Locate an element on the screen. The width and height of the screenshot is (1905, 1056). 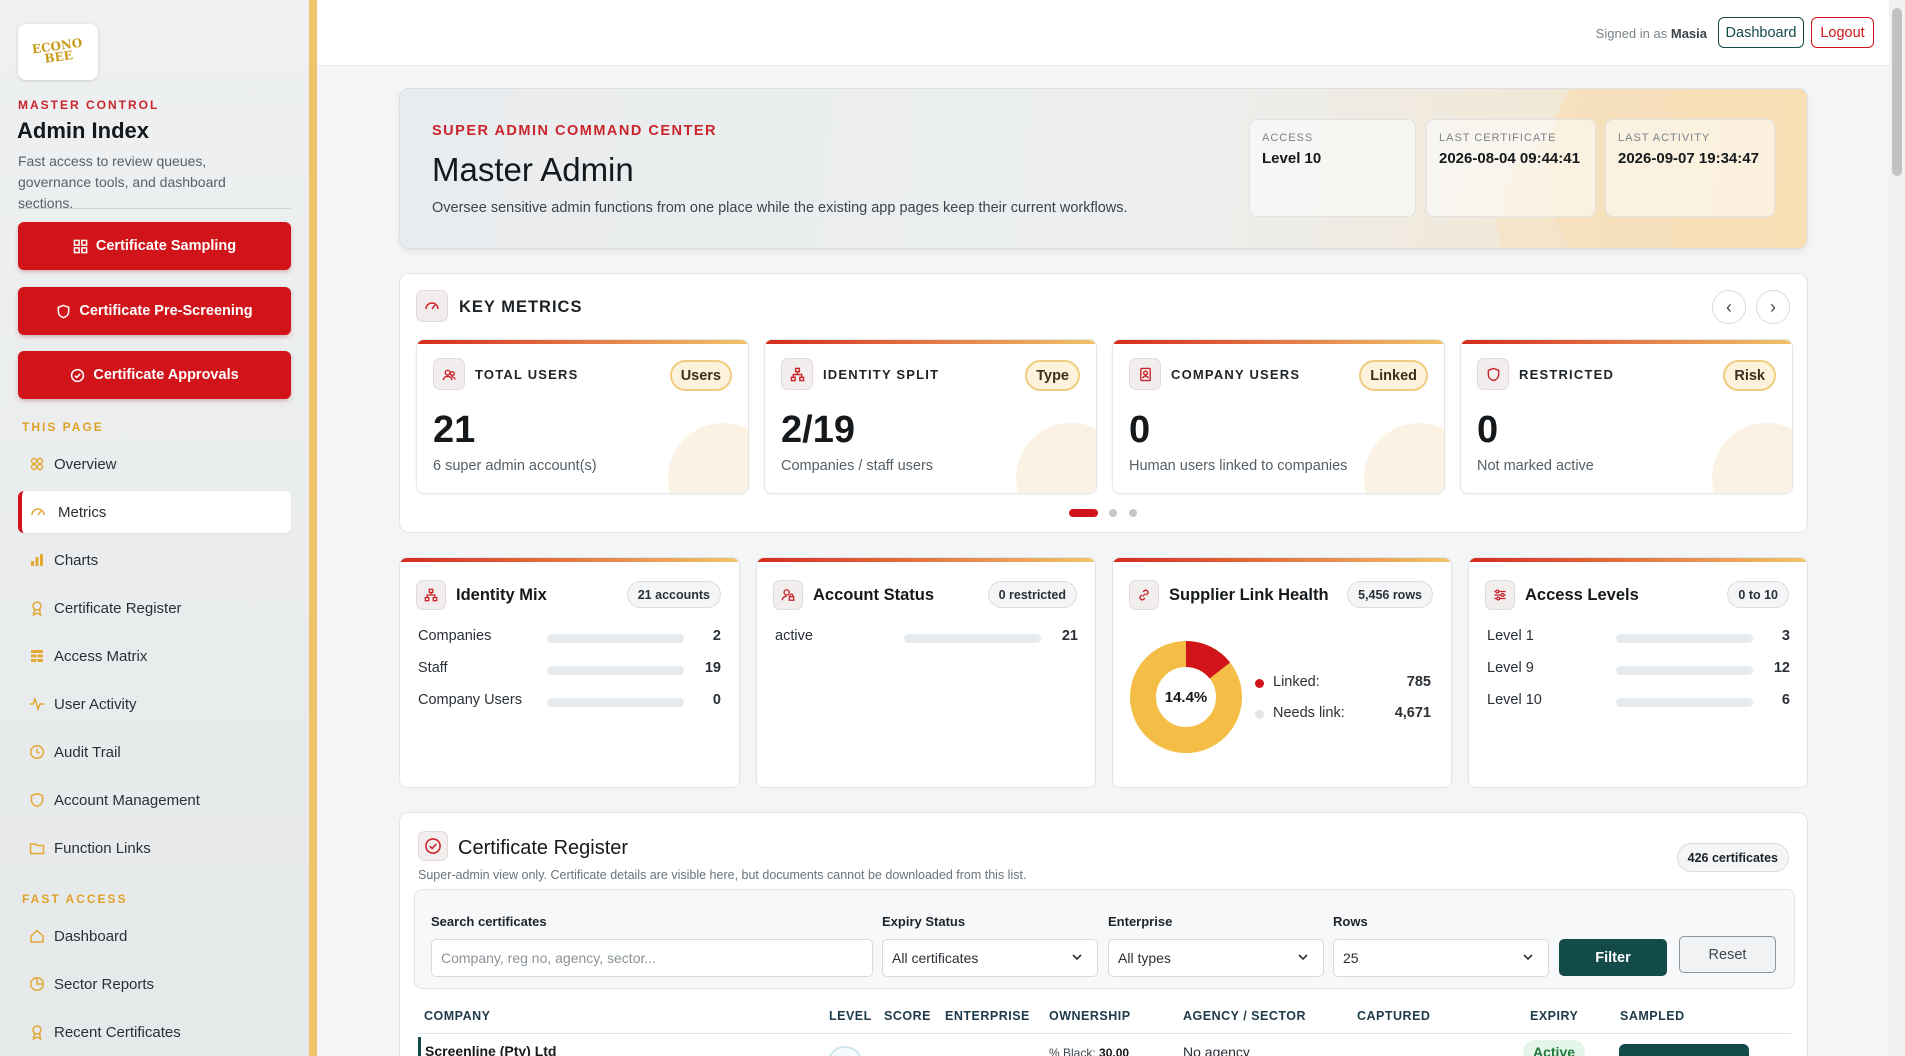
column-header-score: SCORE is located at coordinates (907, 1016).